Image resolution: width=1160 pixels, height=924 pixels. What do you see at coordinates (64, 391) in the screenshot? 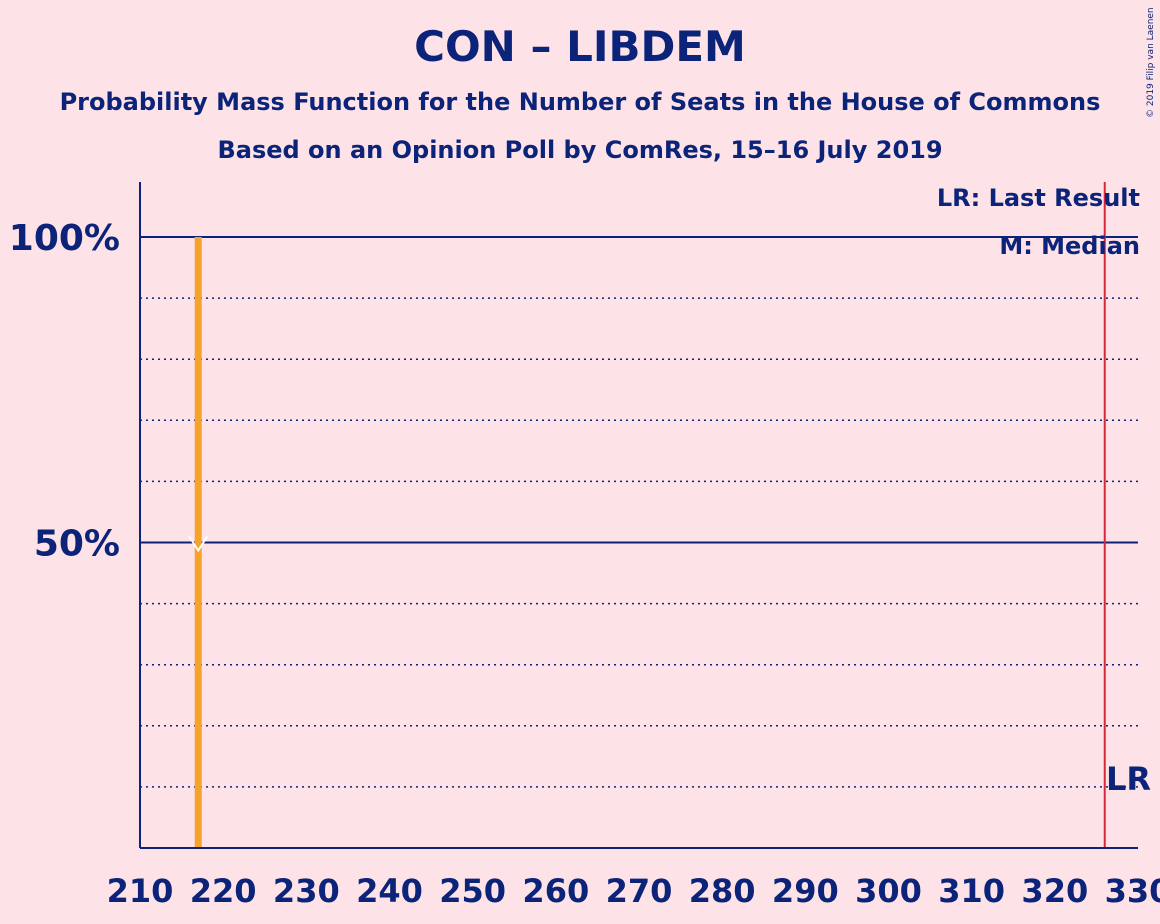
I see `y-tick-labels: 50% 100%` at bounding box center [64, 391].